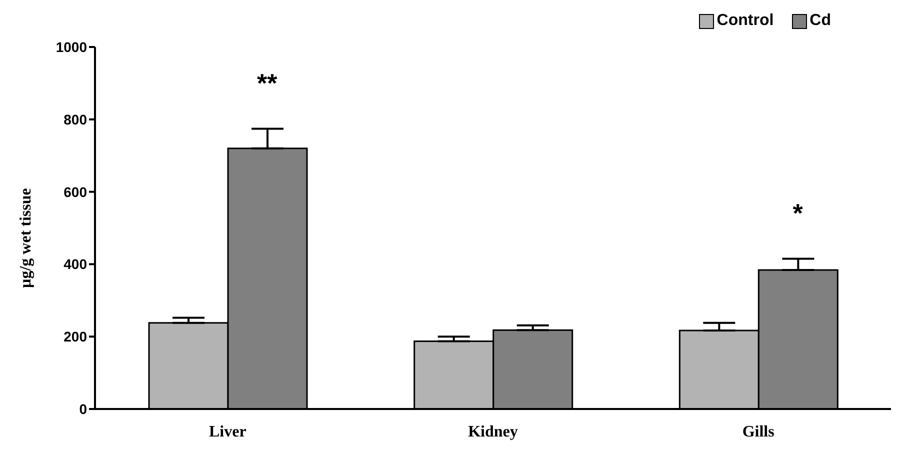 The image size is (899, 453). What do you see at coordinates (76, 192) in the screenshot?
I see `y-tick-label: 600` at bounding box center [76, 192].